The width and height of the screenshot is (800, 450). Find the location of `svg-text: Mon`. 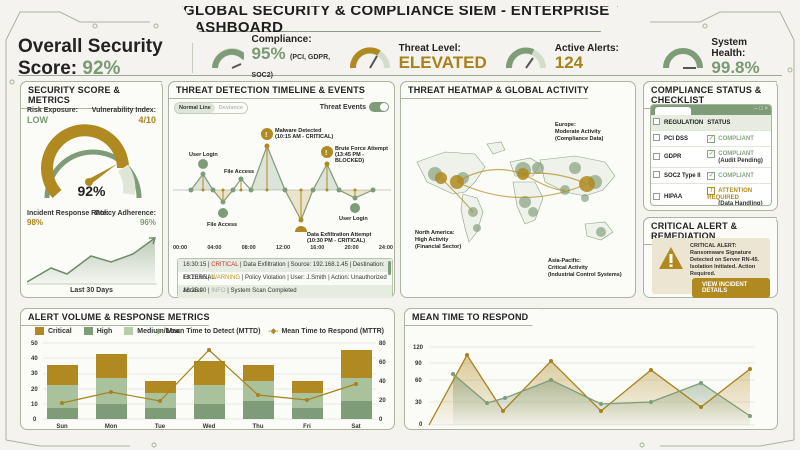

svg-text: Mon is located at coordinates (111, 426).